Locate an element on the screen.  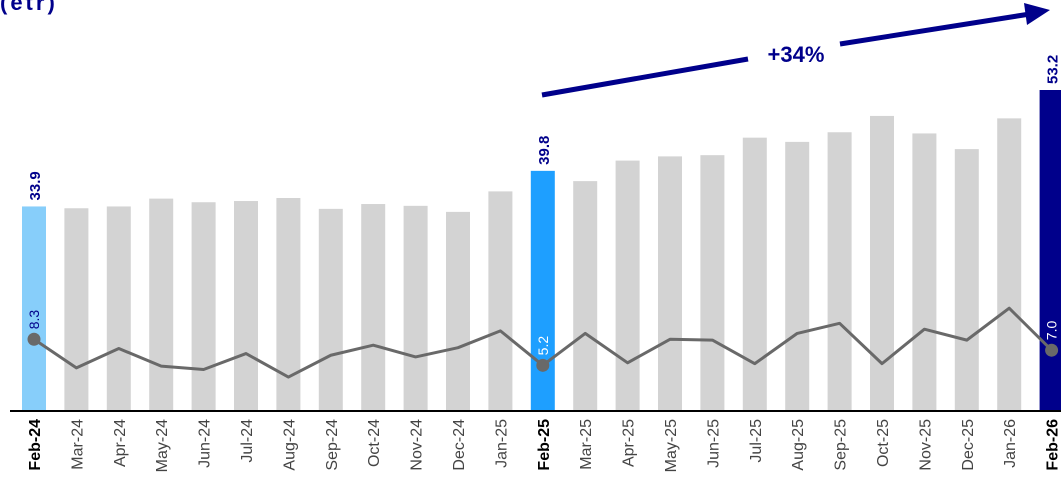
x-tick-Mar-24: Mar-24 is located at coordinates (77, 444).